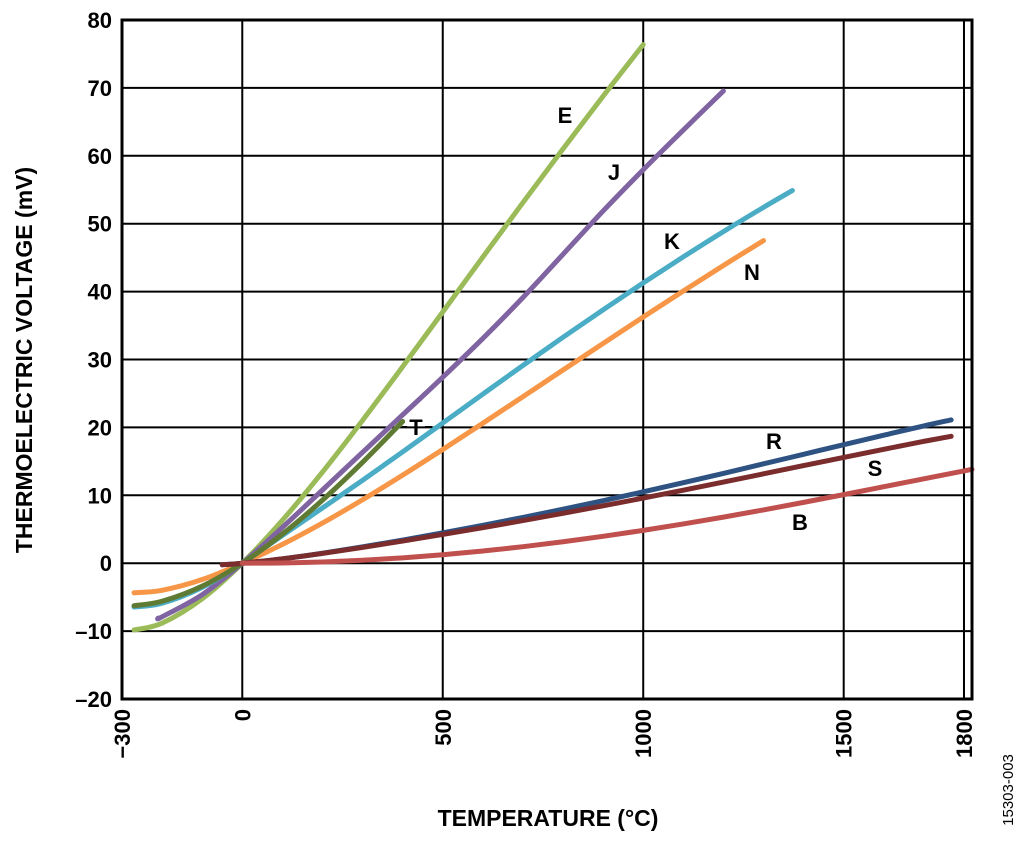 Image resolution: width=1024 pixels, height=845 pixels. Describe the element at coordinates (106, 563) in the screenshot. I see `y-tick-label: 0` at that location.